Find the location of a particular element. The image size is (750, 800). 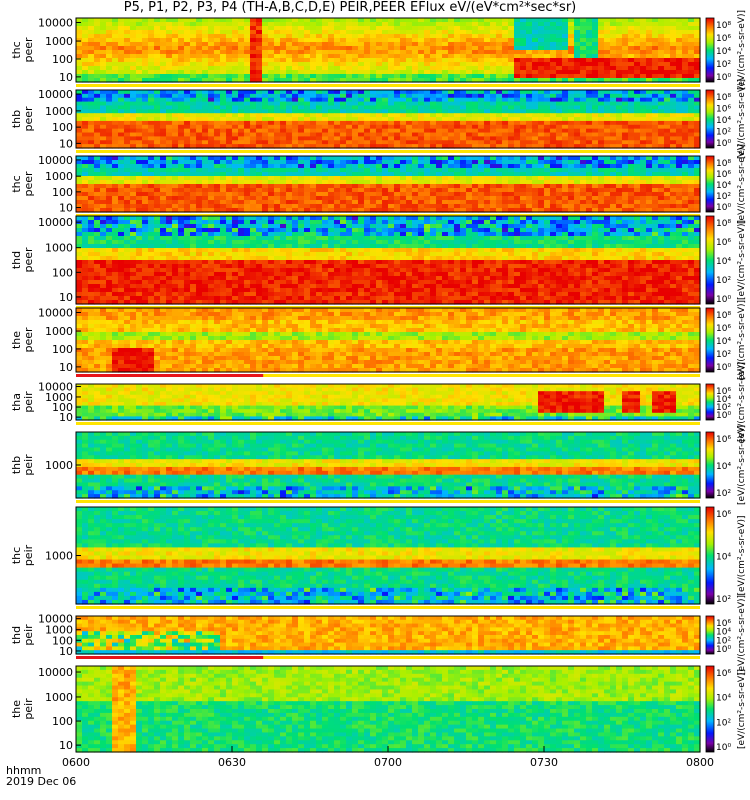

colorbar-tick-label: 10⁶ is located at coordinates (723, 175).